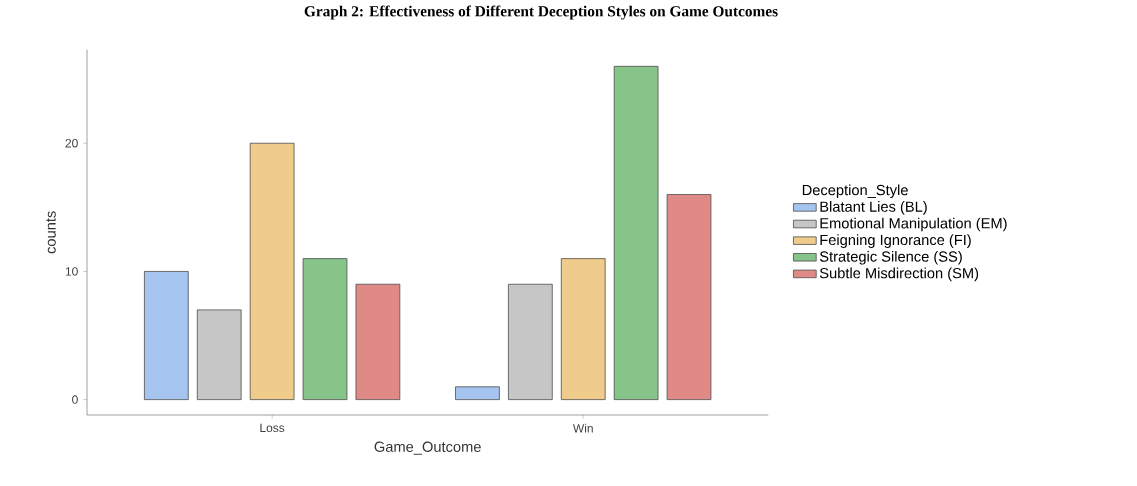 The height and width of the screenshot is (486, 1137). What do you see at coordinates (895, 241) in the screenshot?
I see `legend-label: Feigning Ignorance (FI)` at bounding box center [895, 241].